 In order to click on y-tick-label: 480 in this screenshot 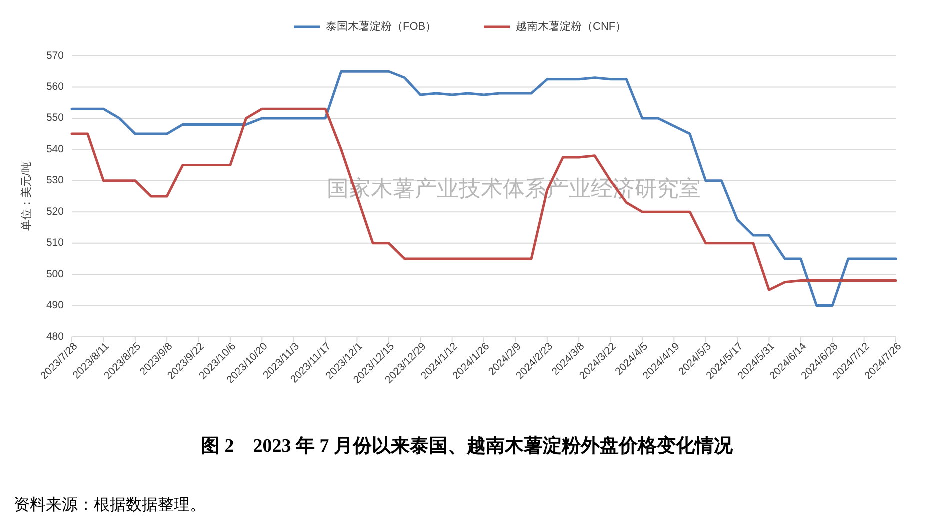, I will do `click(55, 336)`.